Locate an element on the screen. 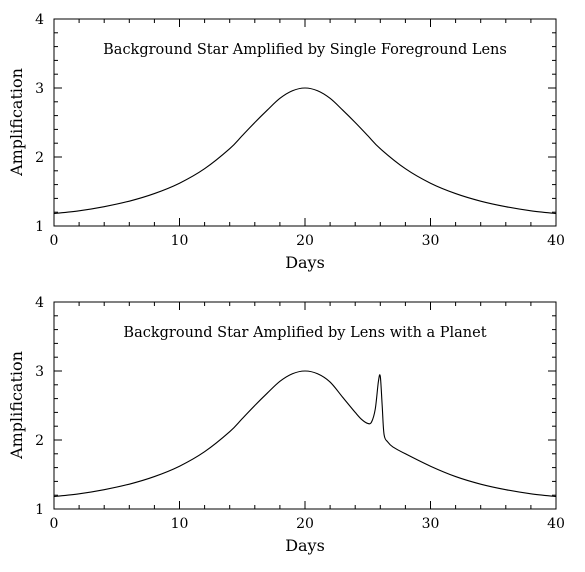  bottom-chart-x-tick-label: 30 is located at coordinates (431, 524).